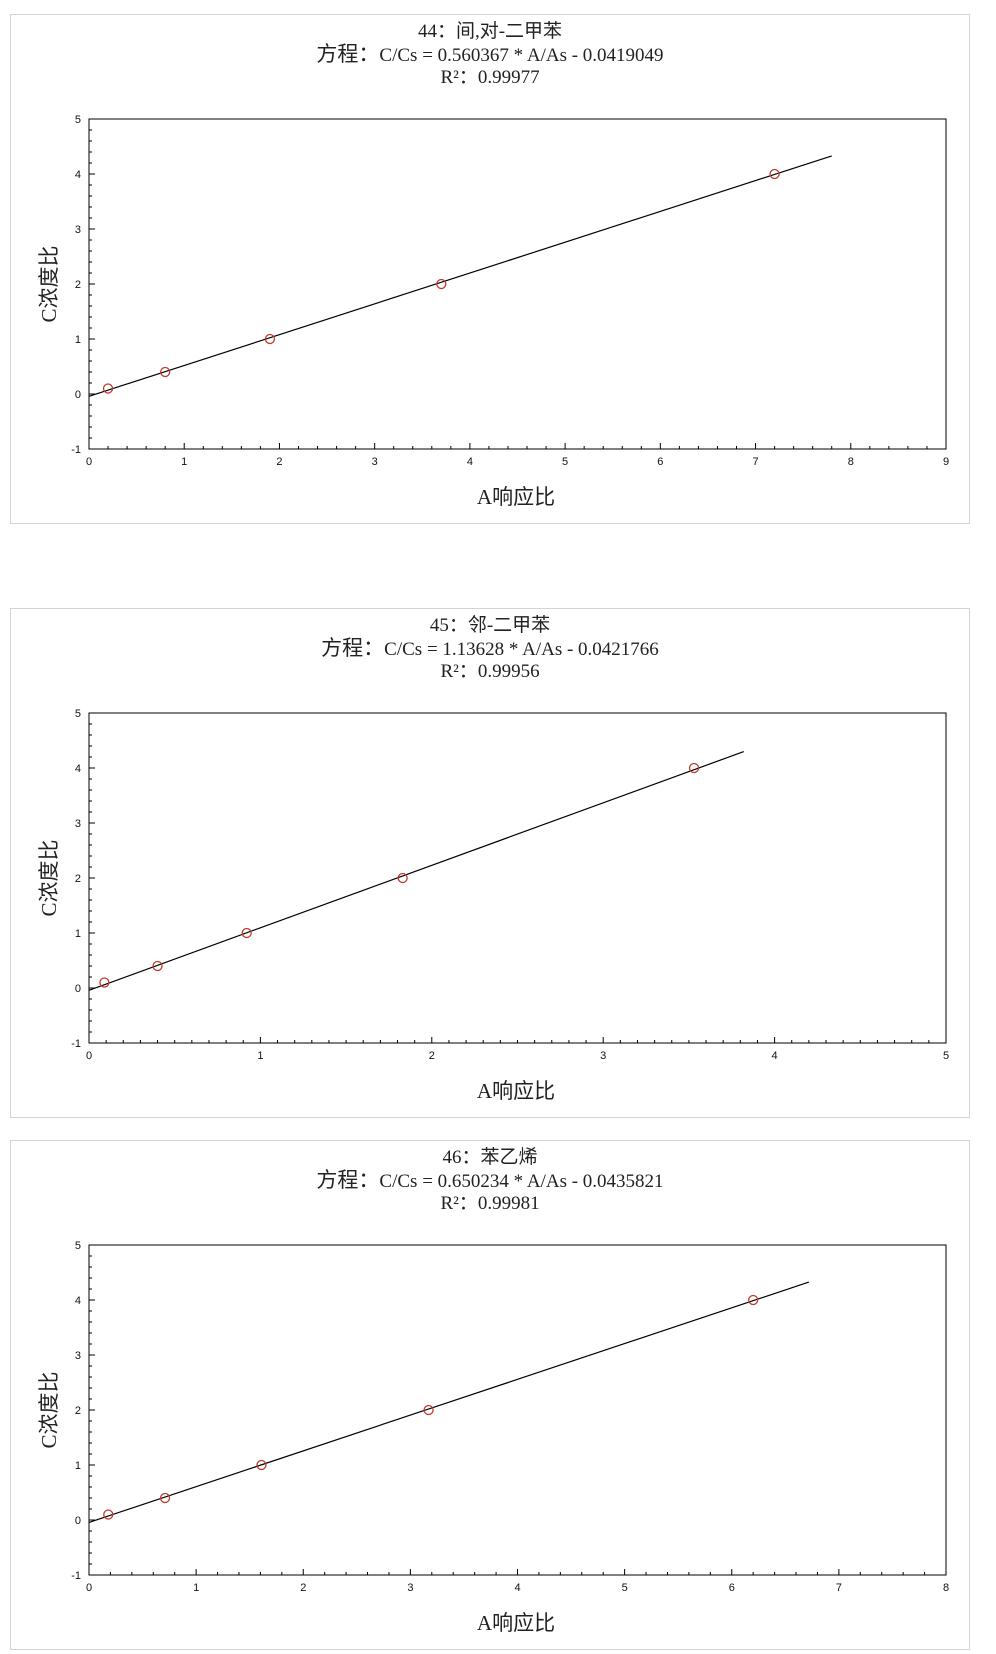 The width and height of the screenshot is (996, 1654). What do you see at coordinates (508, 77) in the screenshot?
I see `r2-value: 0.99977` at bounding box center [508, 77].